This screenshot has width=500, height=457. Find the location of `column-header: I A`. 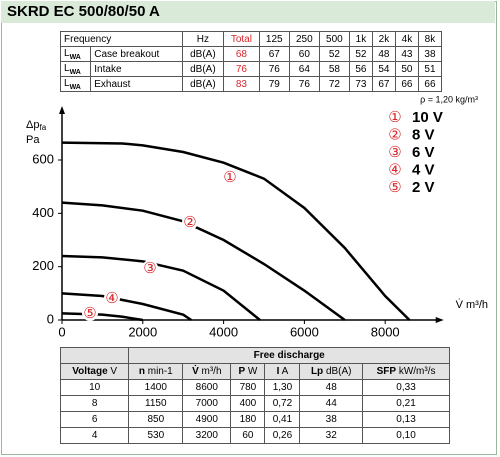

column-header: I A is located at coordinates (282, 371).